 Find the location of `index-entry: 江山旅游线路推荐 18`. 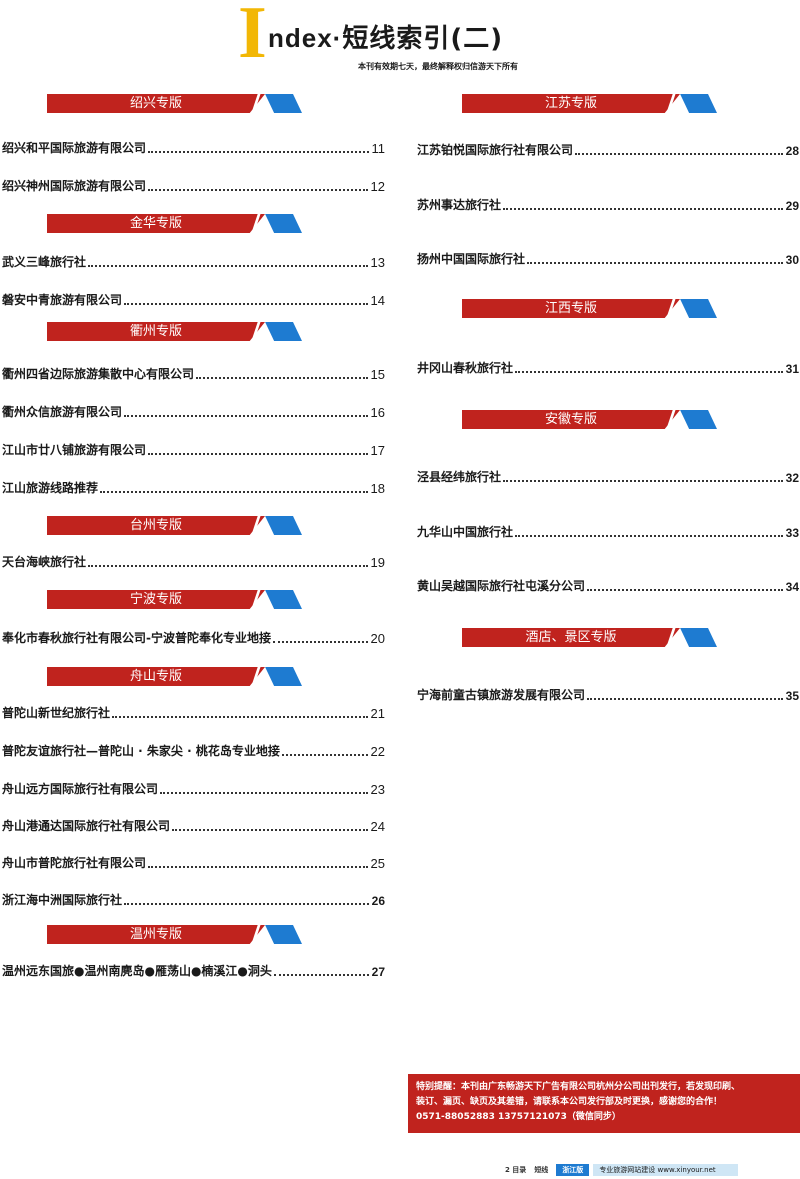

index-entry: 江山旅游线路推荐 18 is located at coordinates (193, 487).